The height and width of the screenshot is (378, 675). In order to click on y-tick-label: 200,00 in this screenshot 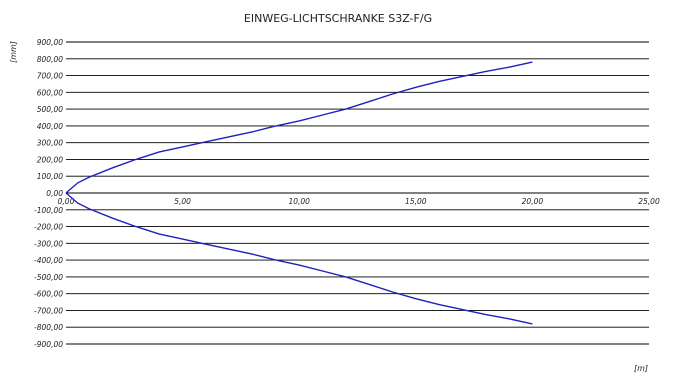, I will do `click(50, 159)`.